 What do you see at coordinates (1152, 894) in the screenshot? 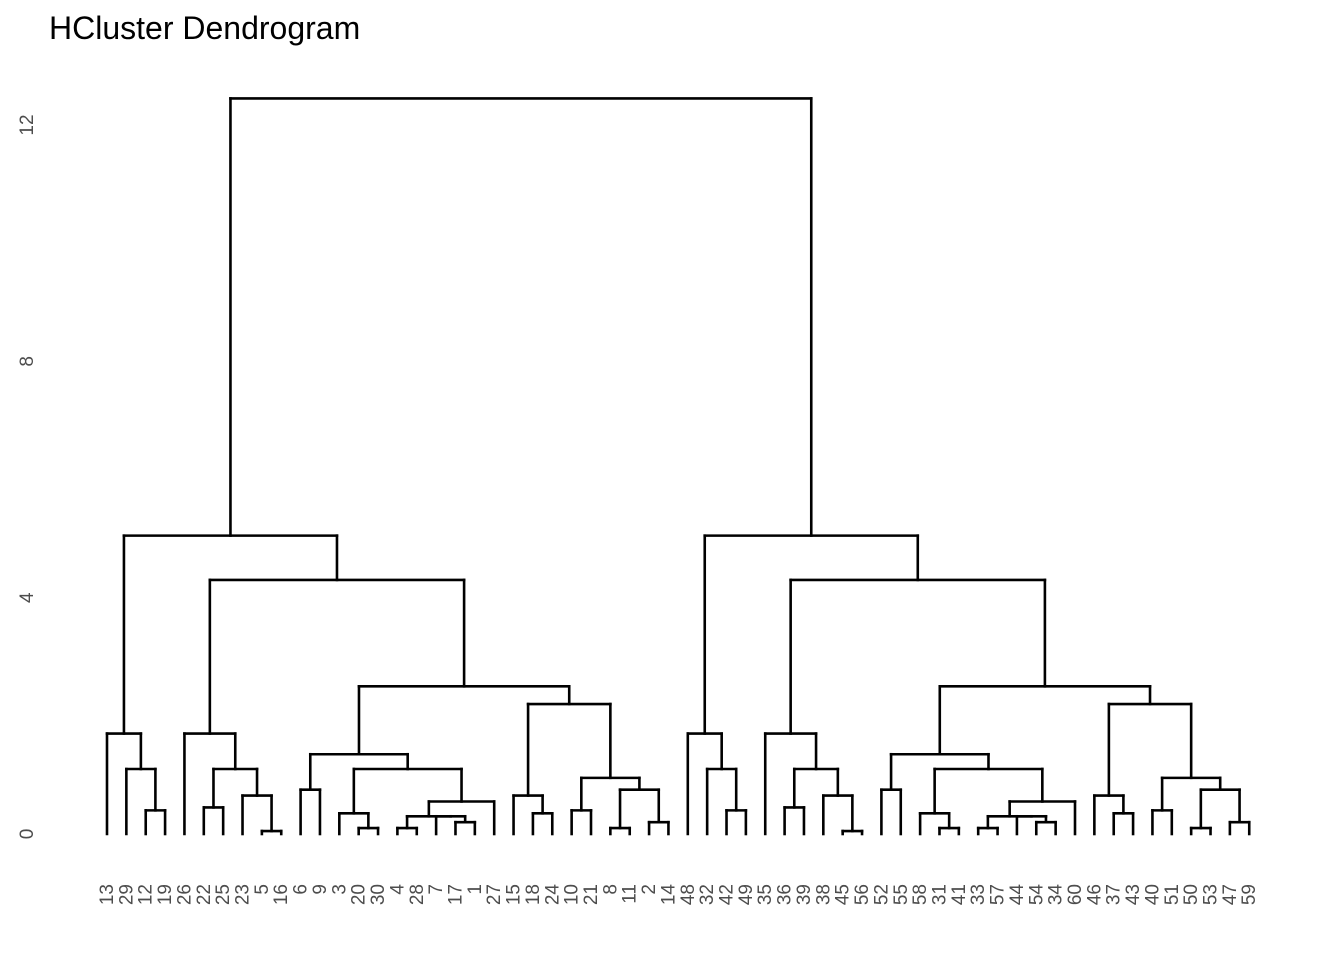
I see `leaf-label: 40` at bounding box center [1152, 894].